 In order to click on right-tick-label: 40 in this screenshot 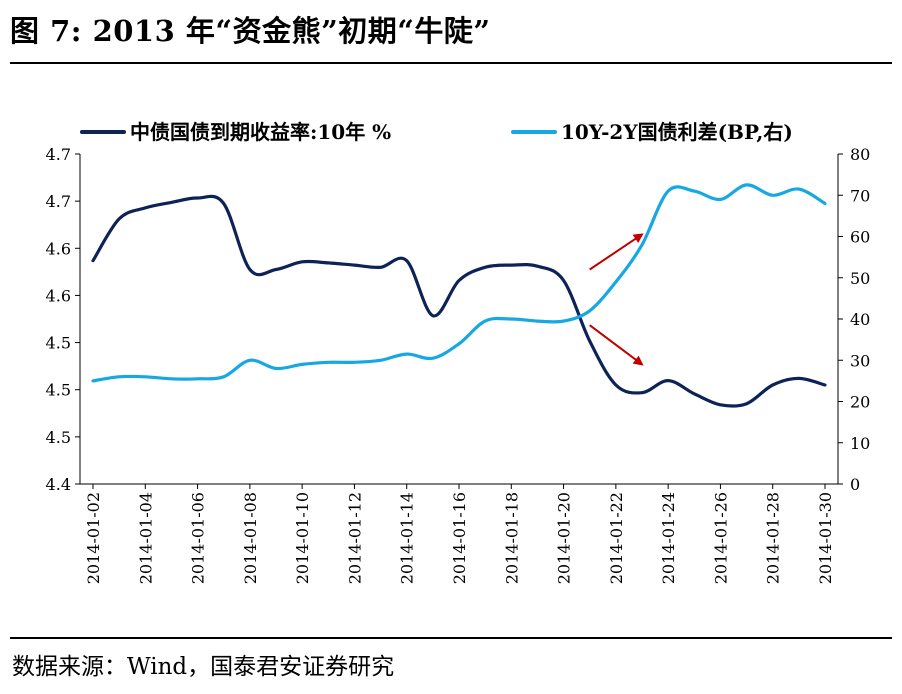, I will do `click(860, 319)`.